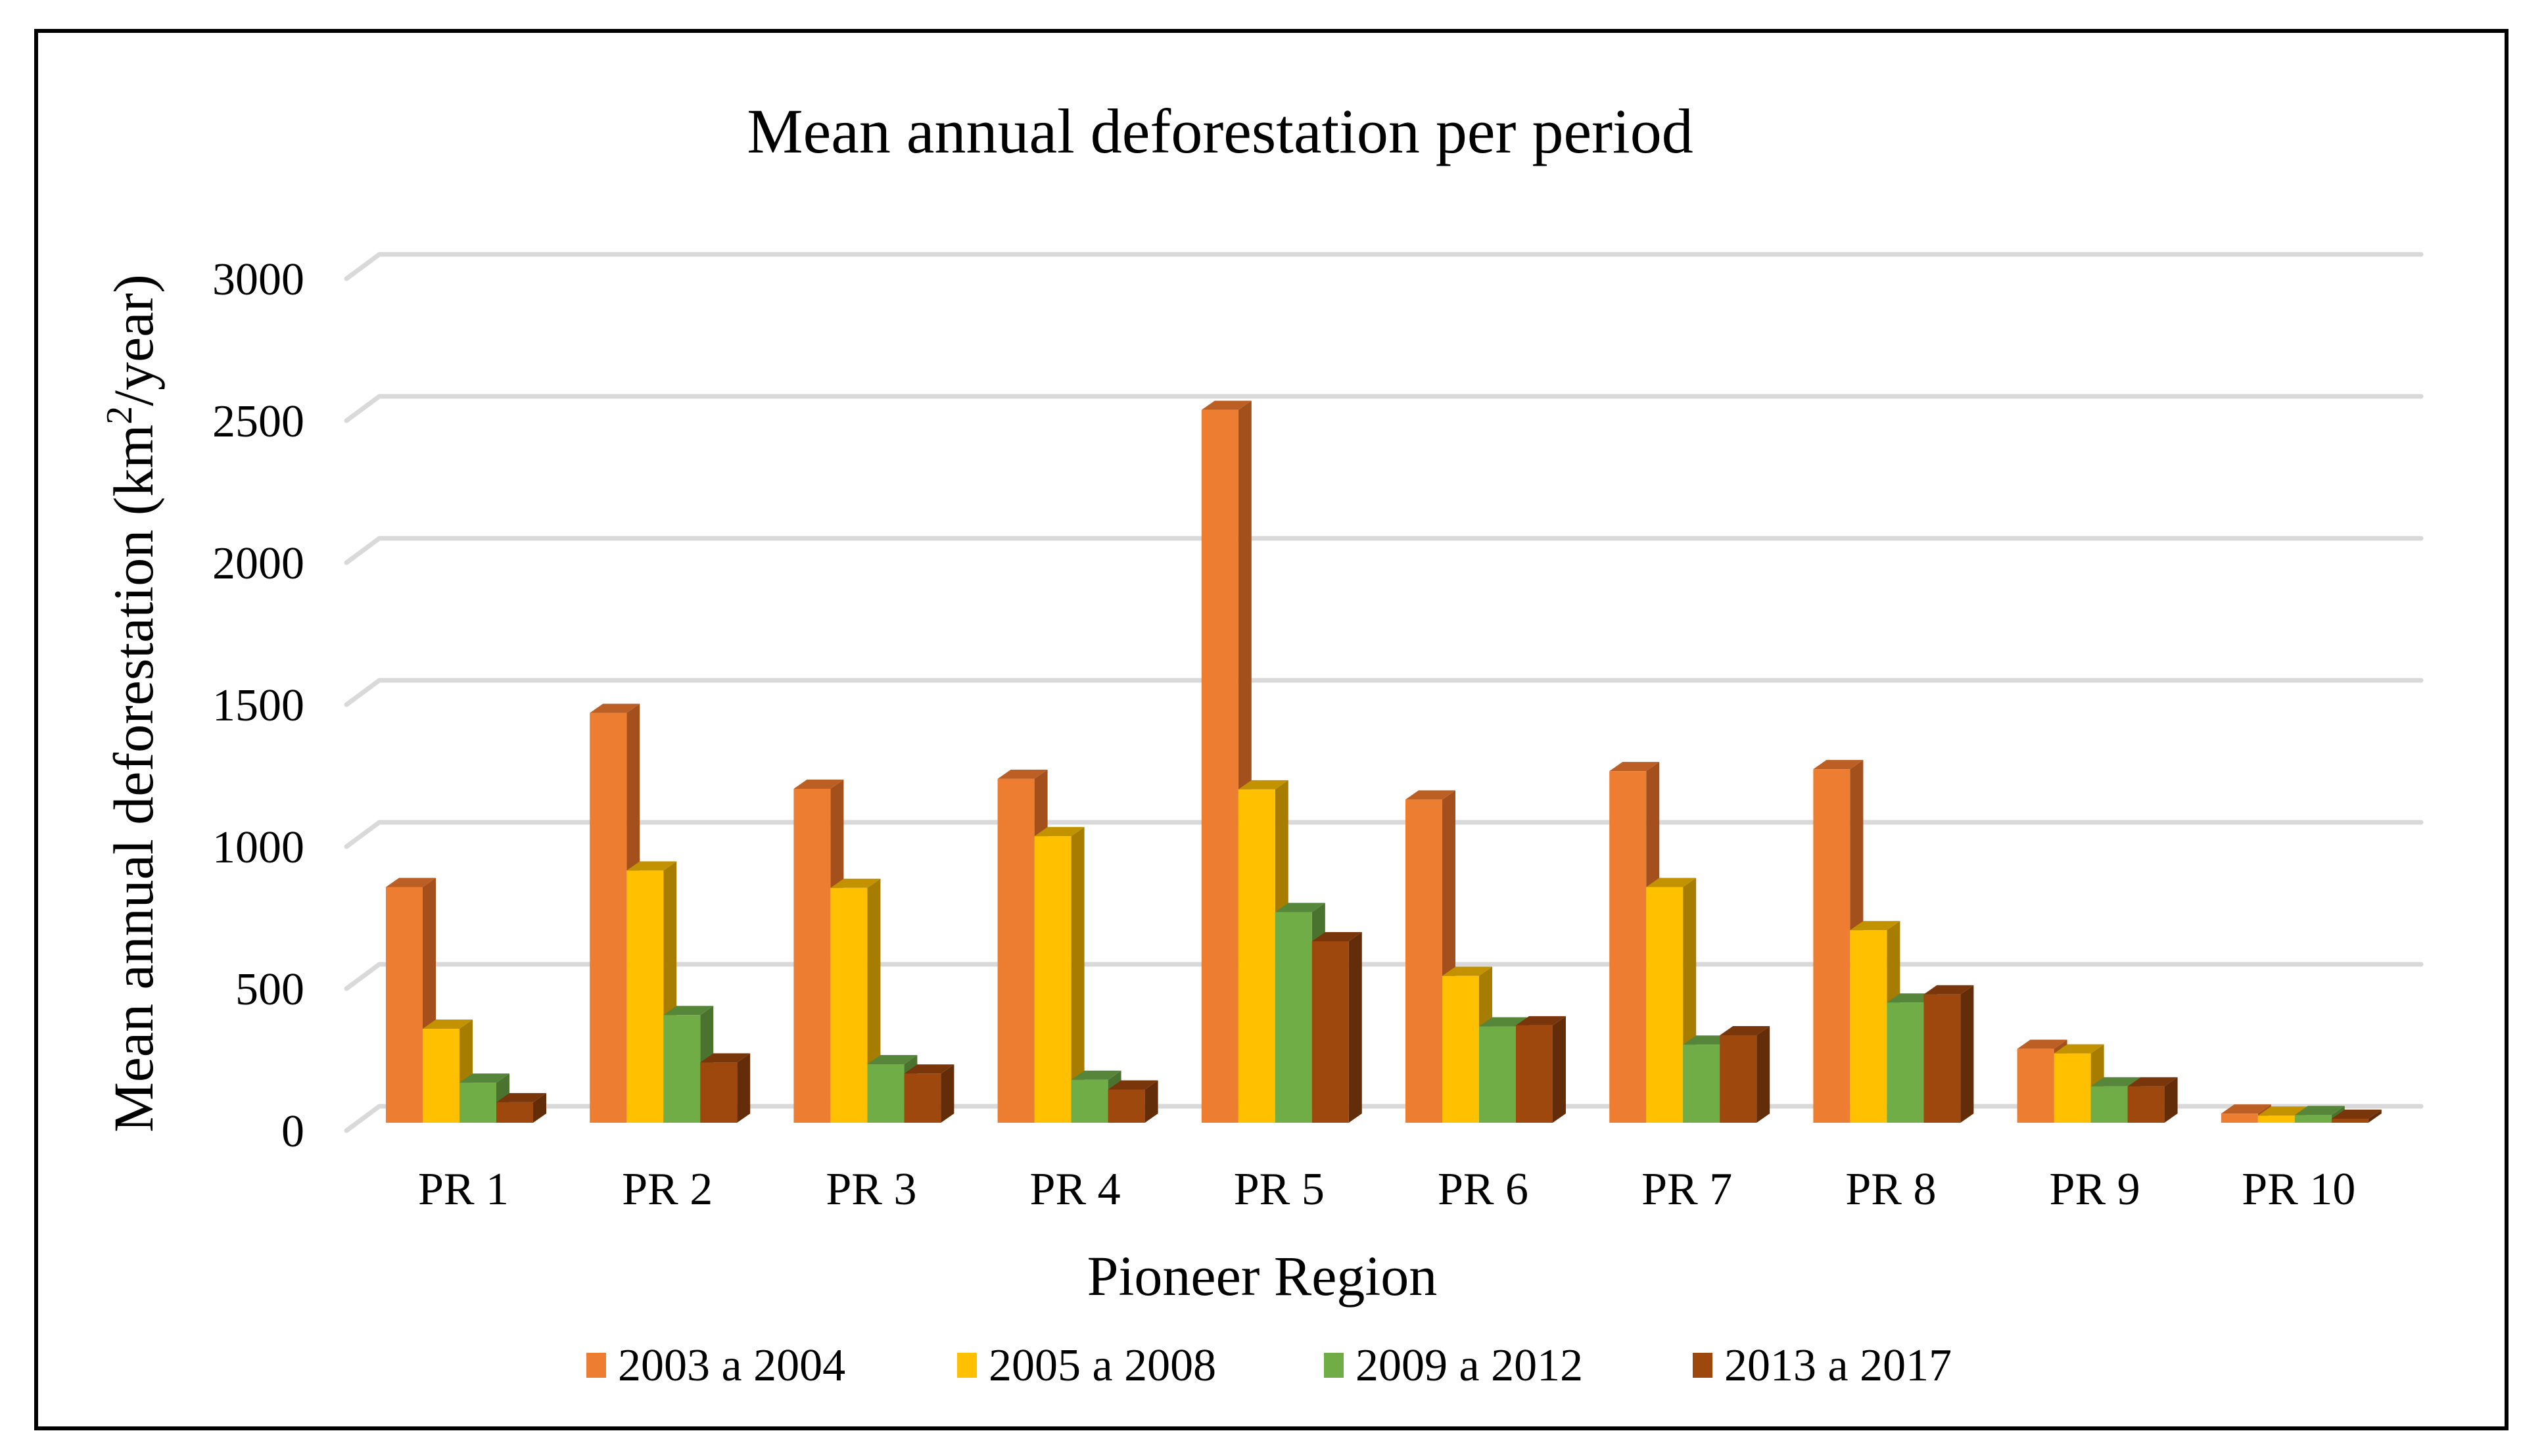 Image resolution: width=2544 pixels, height=1456 pixels. What do you see at coordinates (1075, 1189) in the screenshot?
I see `x-tick-label: PR 4` at bounding box center [1075, 1189].